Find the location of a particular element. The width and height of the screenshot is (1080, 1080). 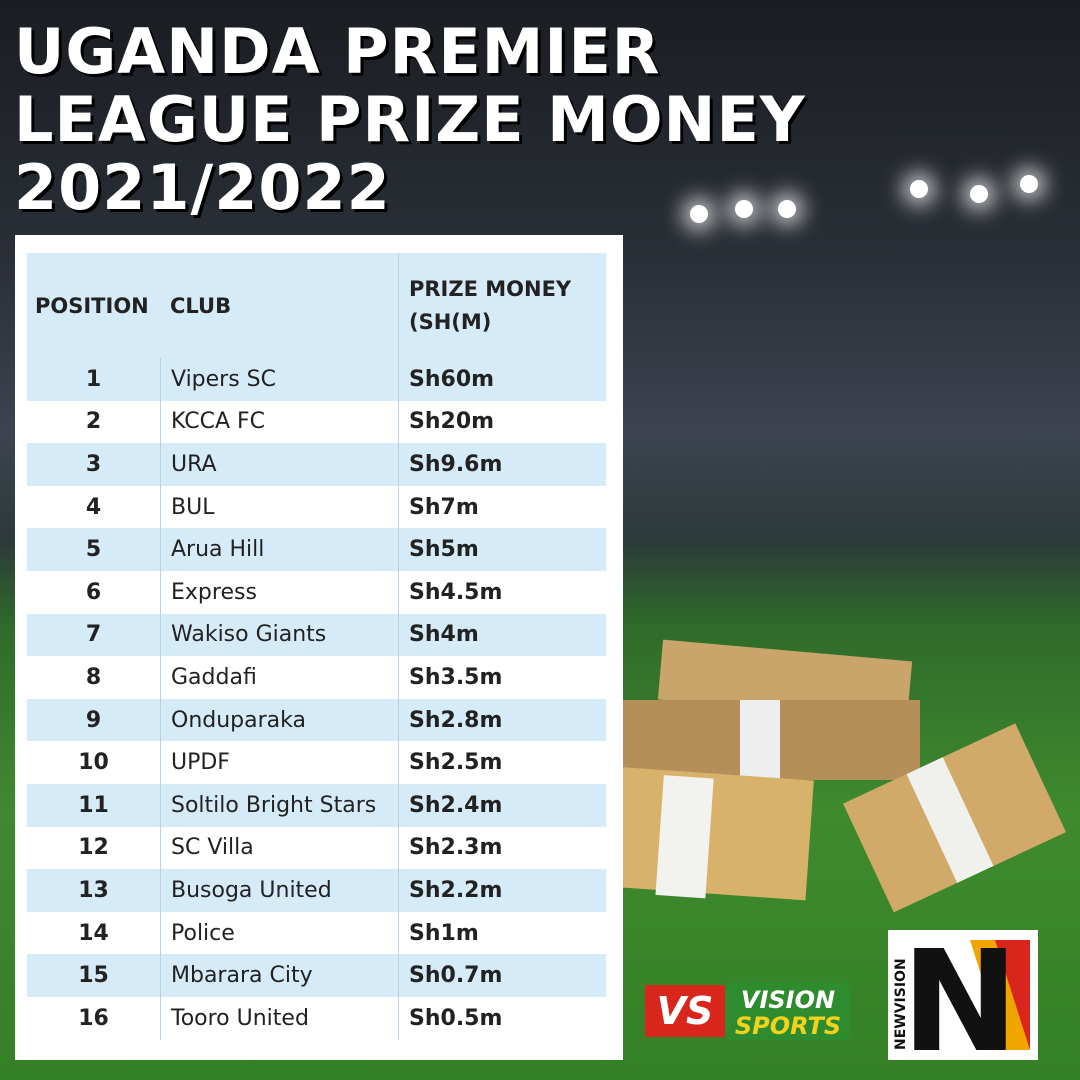

table-row: 16 Tooro United Sh0.5m is located at coordinates (316, 1018).